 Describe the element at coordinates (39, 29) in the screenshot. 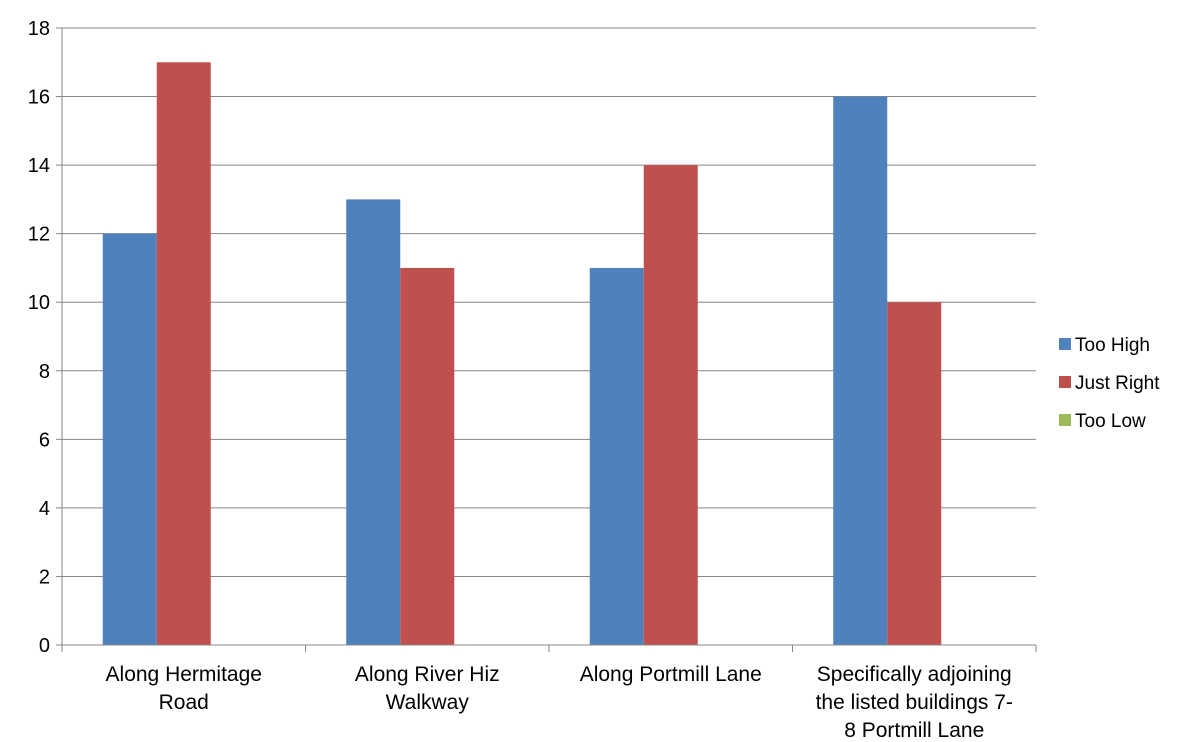

I see `y-tick-label: 18` at that location.